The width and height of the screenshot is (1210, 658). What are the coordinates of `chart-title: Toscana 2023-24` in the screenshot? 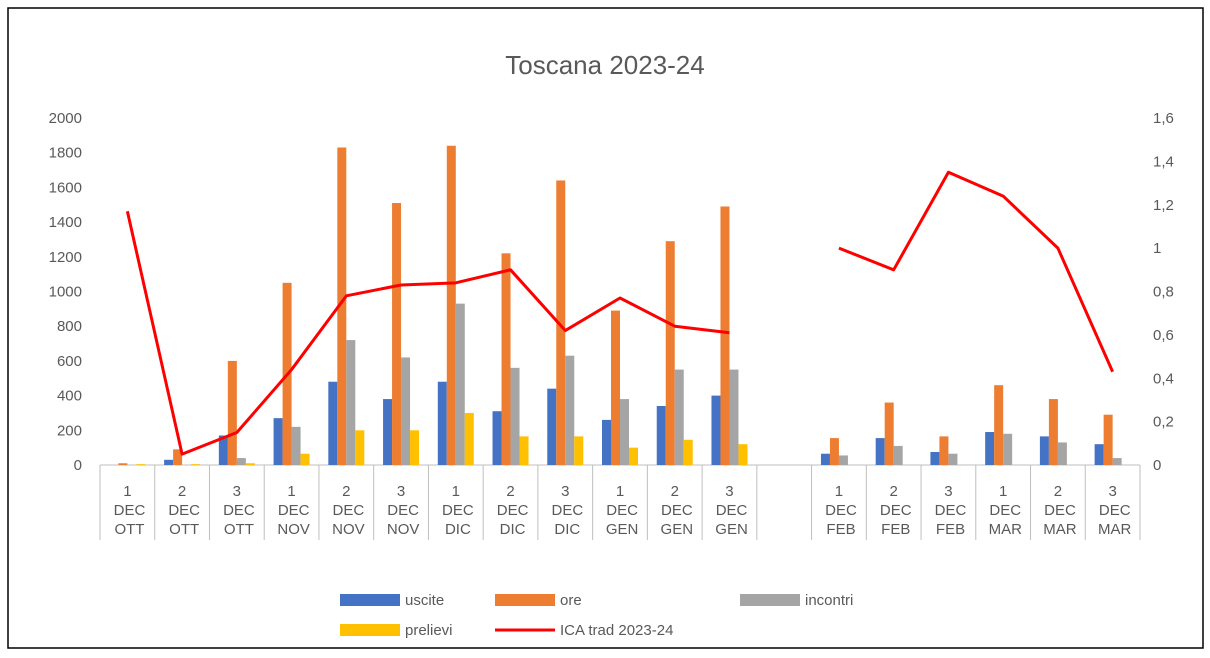 It's located at (604, 65).